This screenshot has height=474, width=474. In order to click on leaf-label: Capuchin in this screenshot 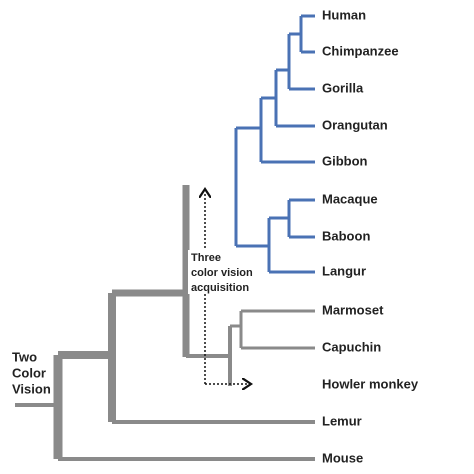, I will do `click(351, 346)`.